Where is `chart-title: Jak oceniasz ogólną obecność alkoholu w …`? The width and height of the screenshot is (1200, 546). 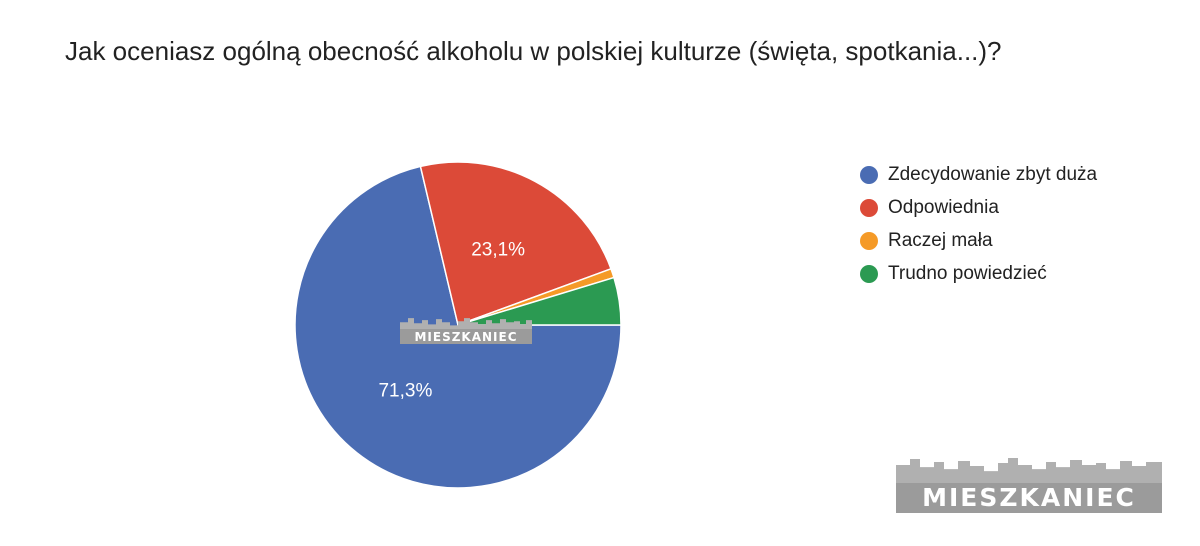
chart-title: Jak oceniasz ogólną obecność alkoholu w … is located at coordinates (533, 51).